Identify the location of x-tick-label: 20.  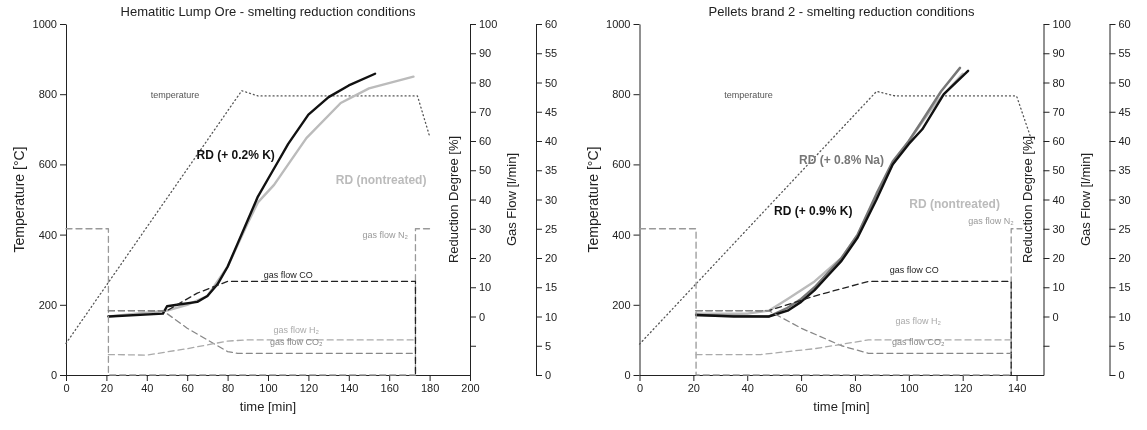
(693, 387).